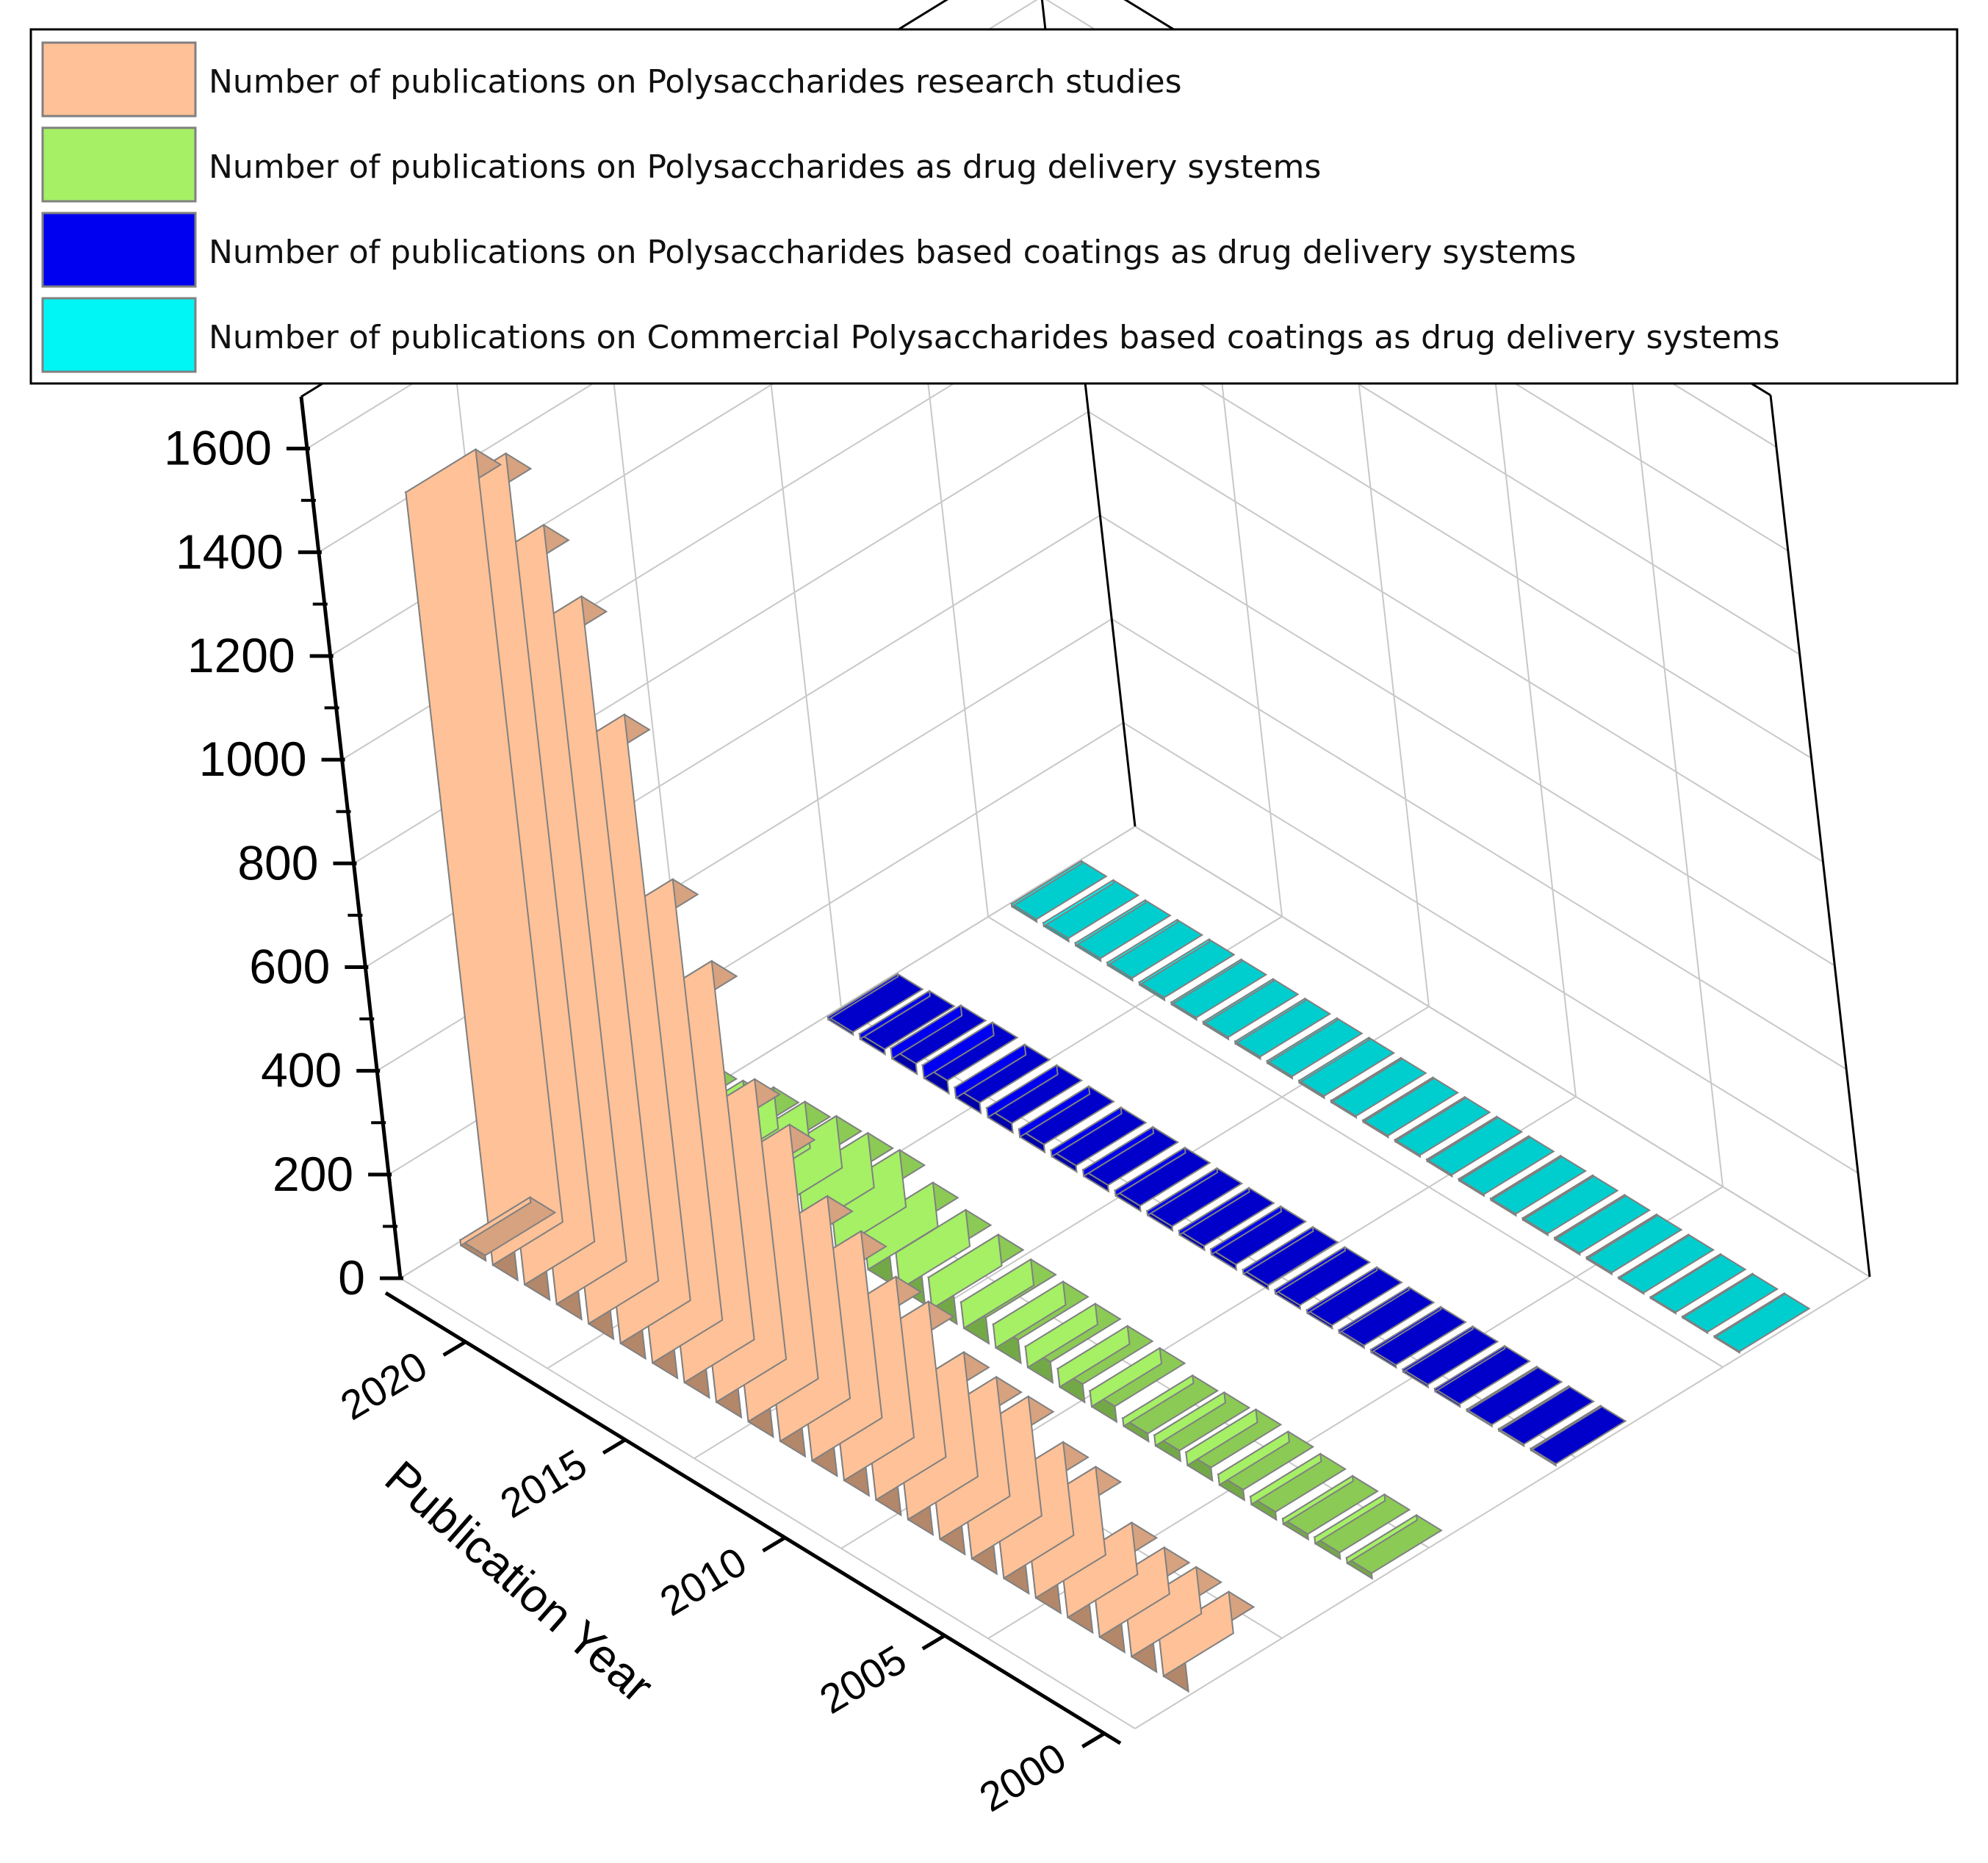  I want to click on bar-2-2021, so click(907, 1023).